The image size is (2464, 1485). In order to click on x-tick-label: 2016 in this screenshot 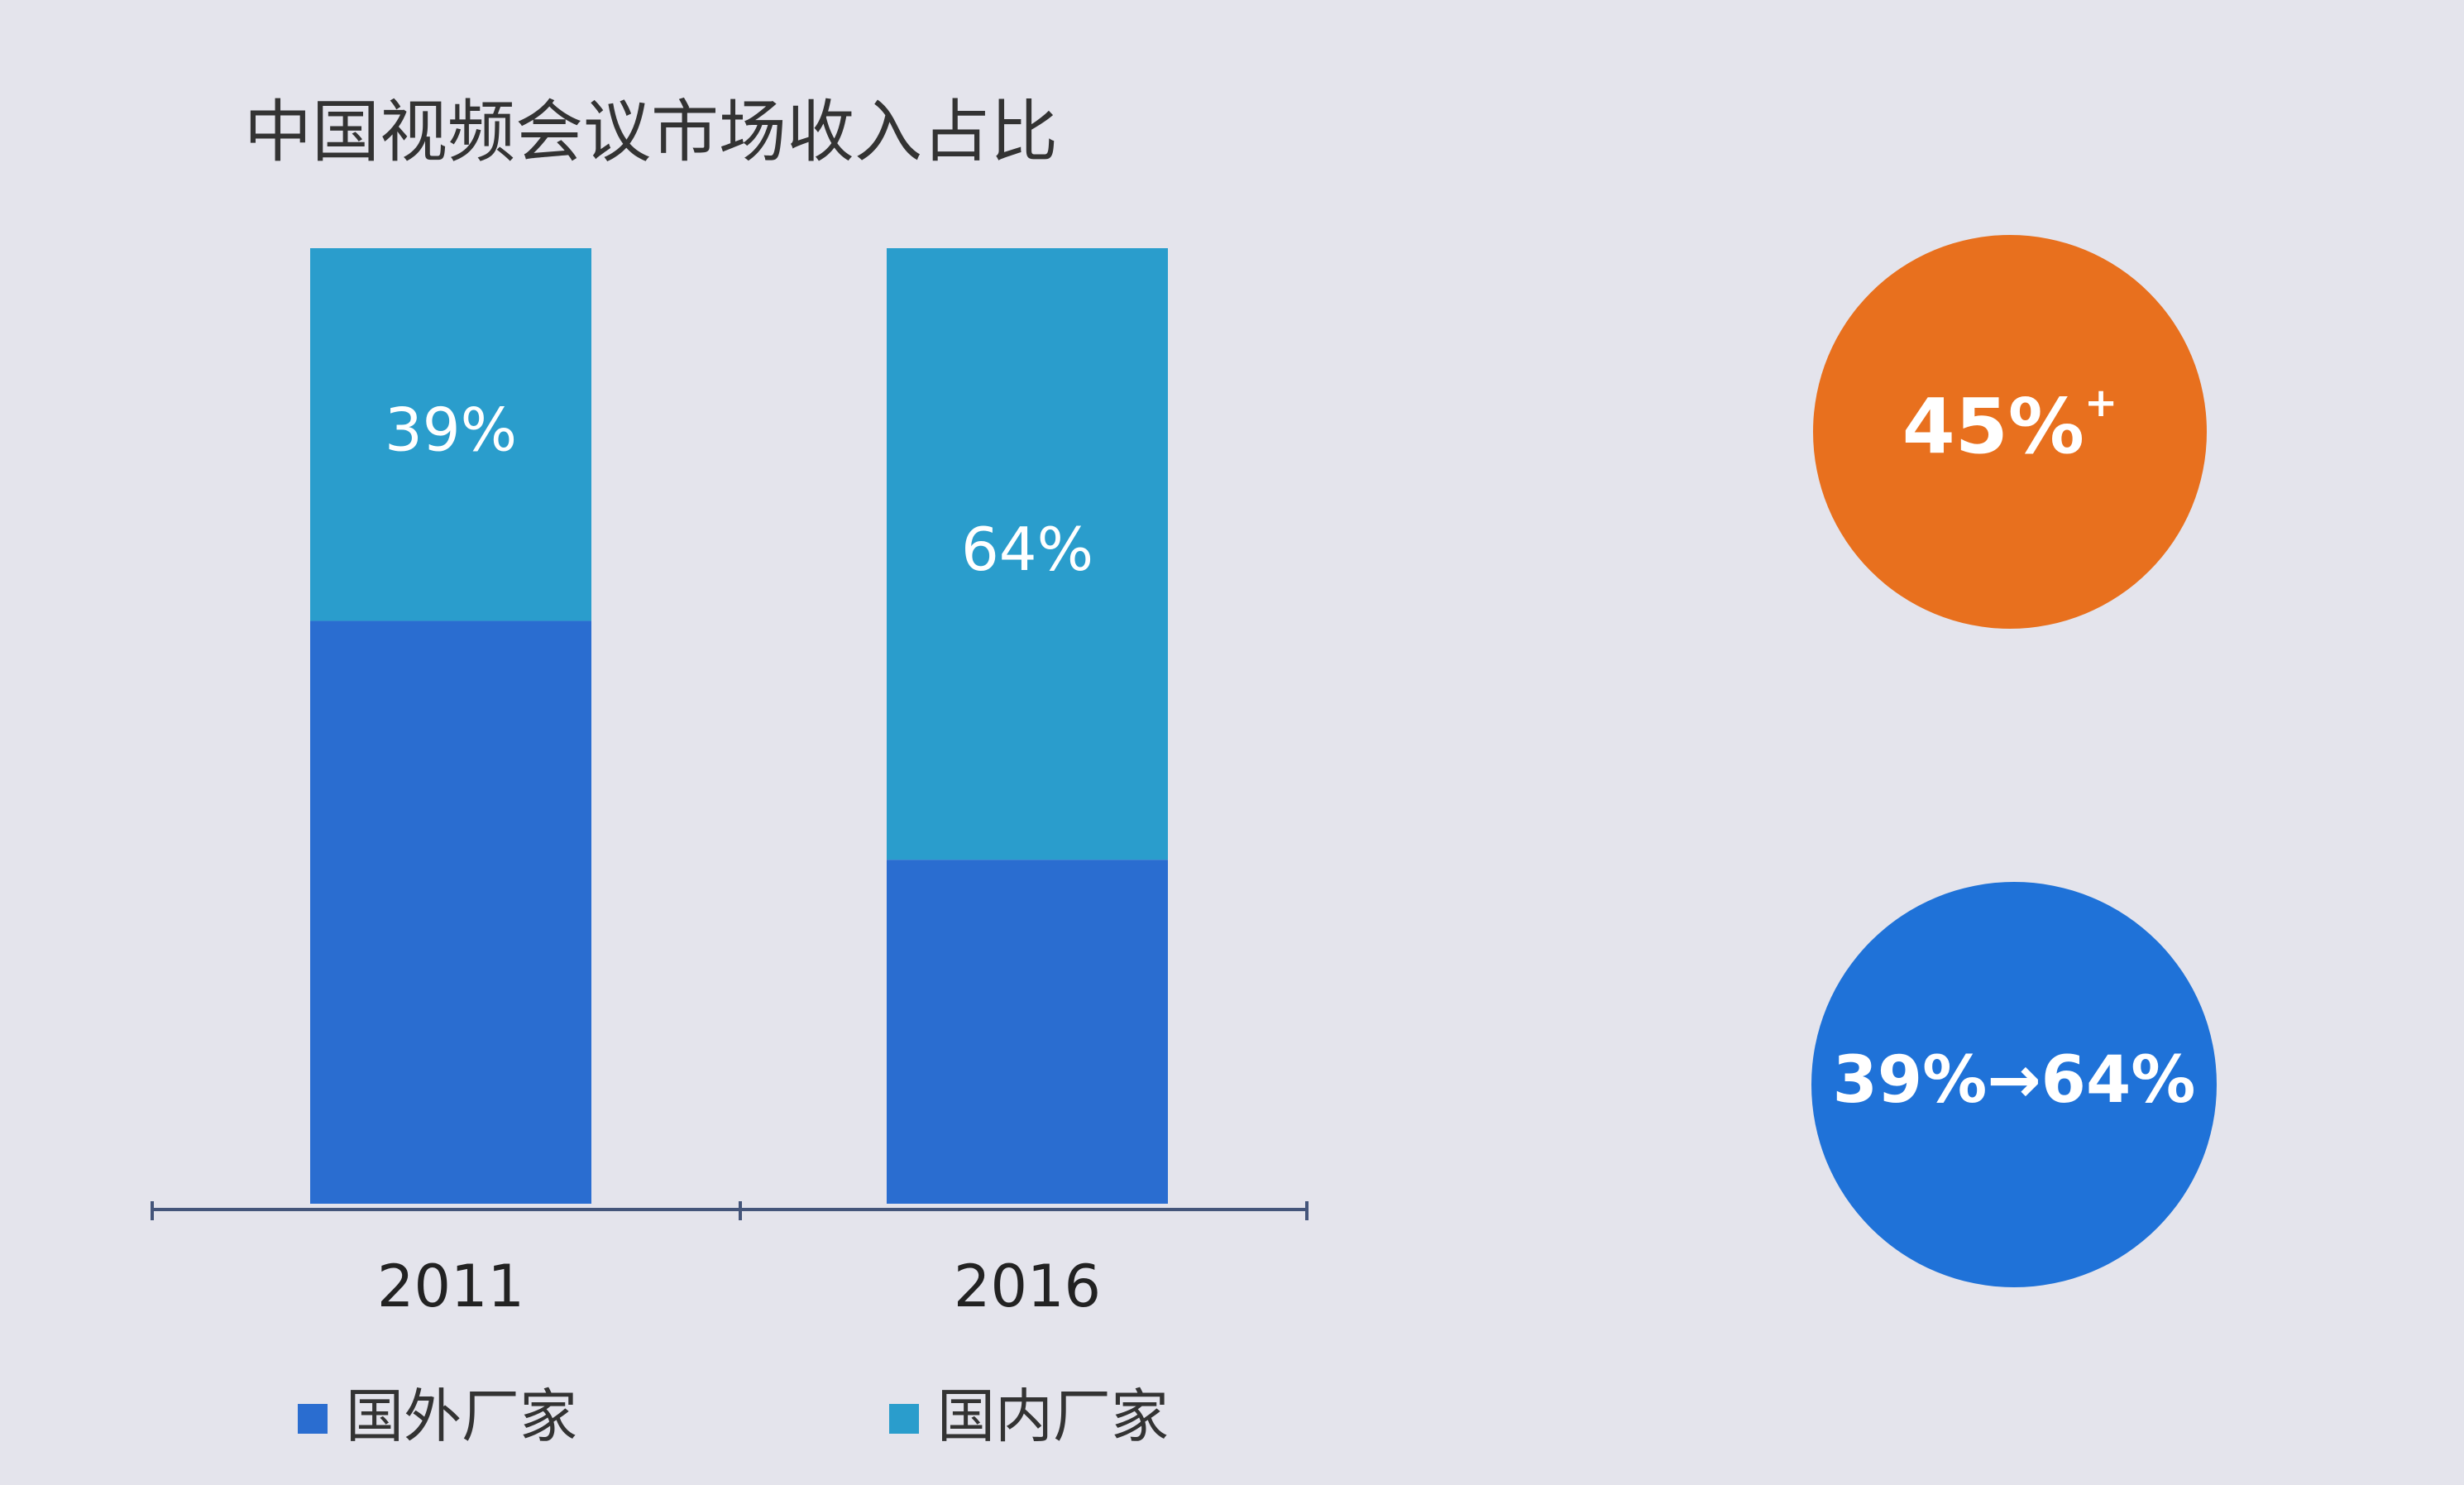, I will do `click(1027, 1286)`.